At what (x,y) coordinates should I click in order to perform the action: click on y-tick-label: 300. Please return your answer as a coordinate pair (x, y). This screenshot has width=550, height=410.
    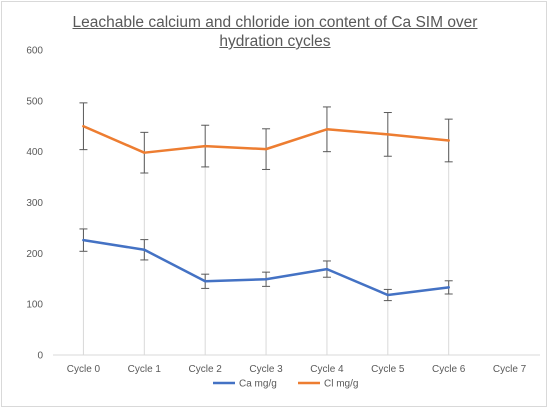
    Looking at the image, I should click on (34, 203).